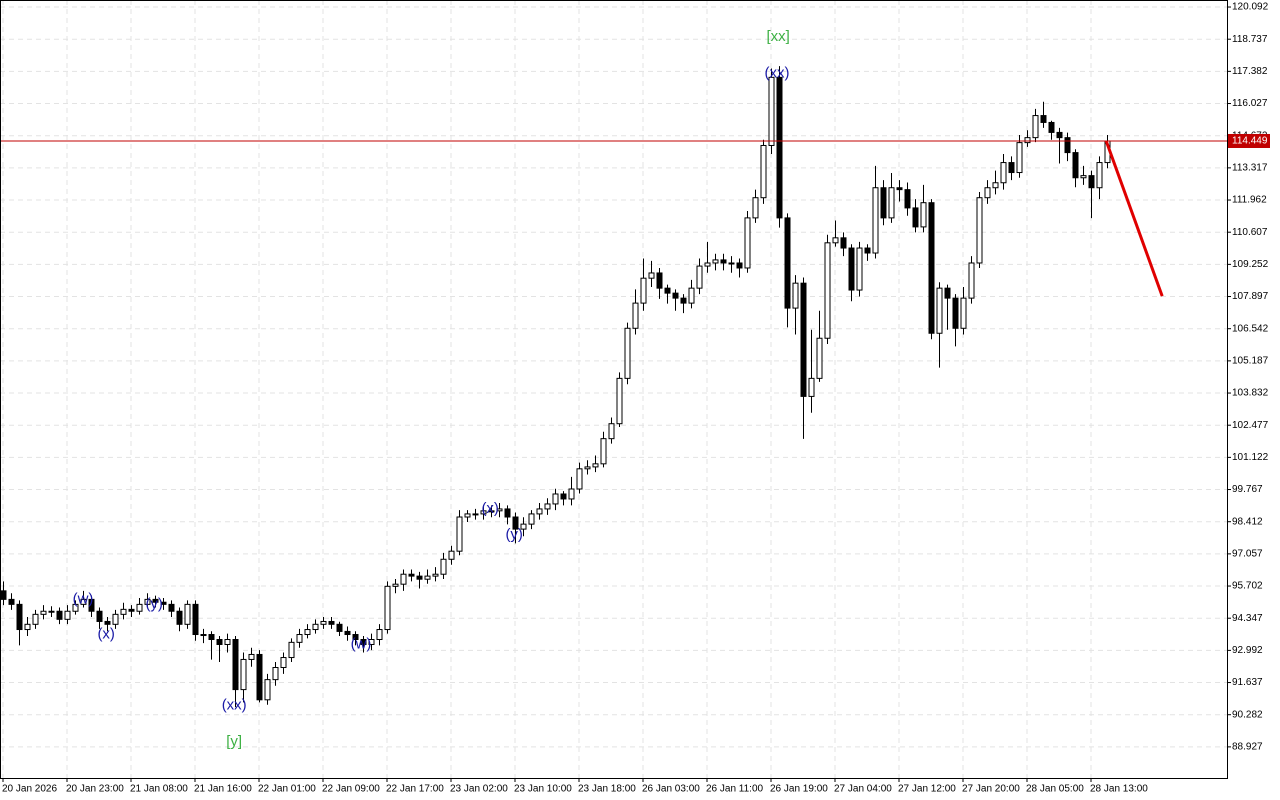 Image resolution: width=1280 pixels, height=800 pixels. What do you see at coordinates (1247, 618) in the screenshot?
I see `y-tick-label: 94.347` at bounding box center [1247, 618].